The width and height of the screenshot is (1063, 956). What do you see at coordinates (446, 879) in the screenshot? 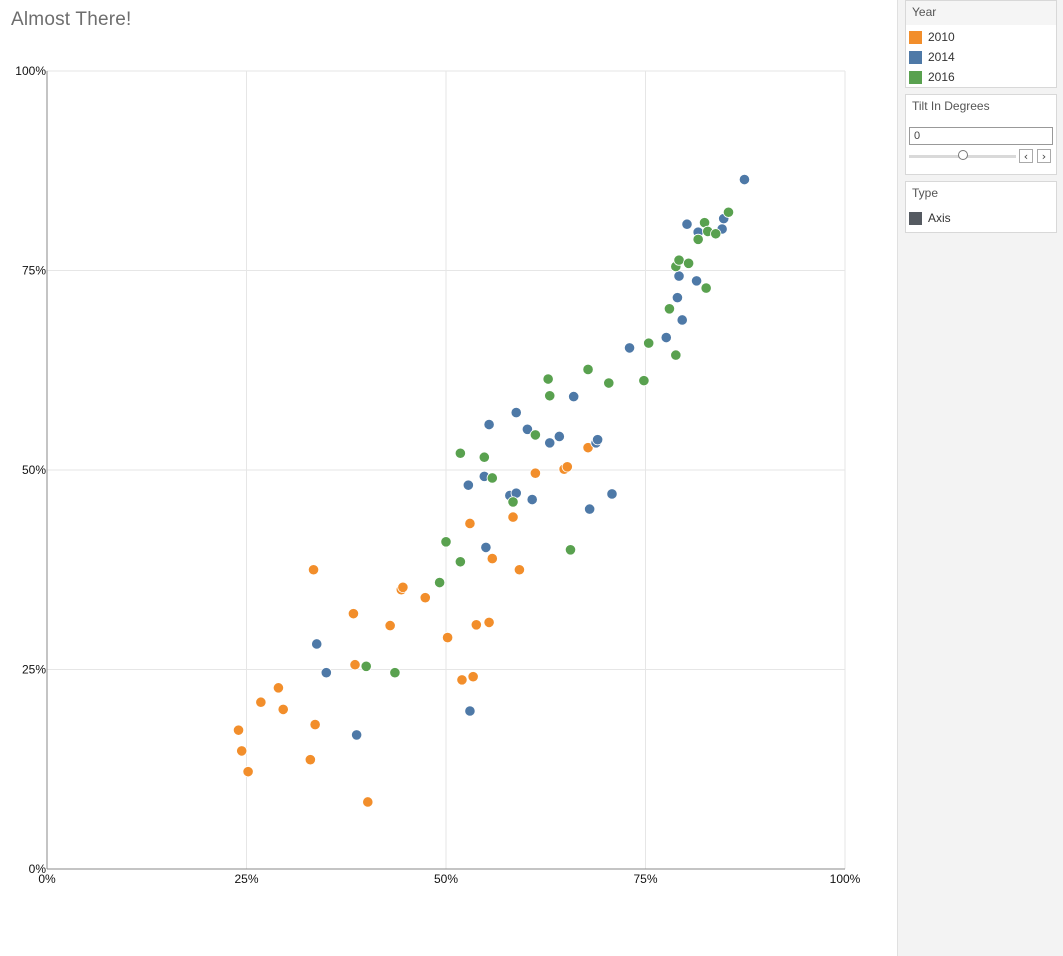
I see `x-tick-label: 50%` at bounding box center [446, 879].